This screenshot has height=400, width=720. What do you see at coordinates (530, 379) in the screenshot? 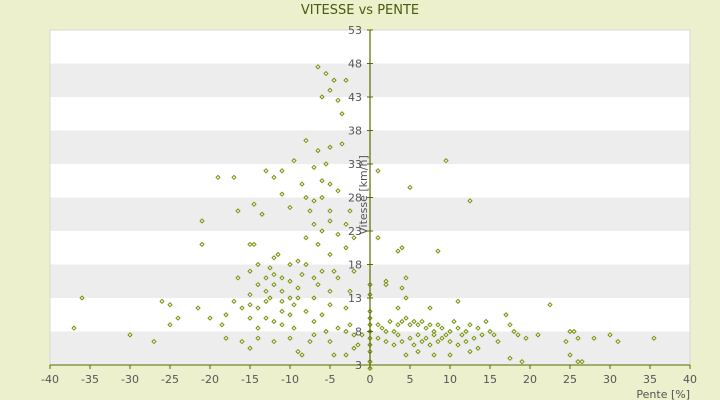
I see `x-tick-label: 20` at bounding box center [530, 379].